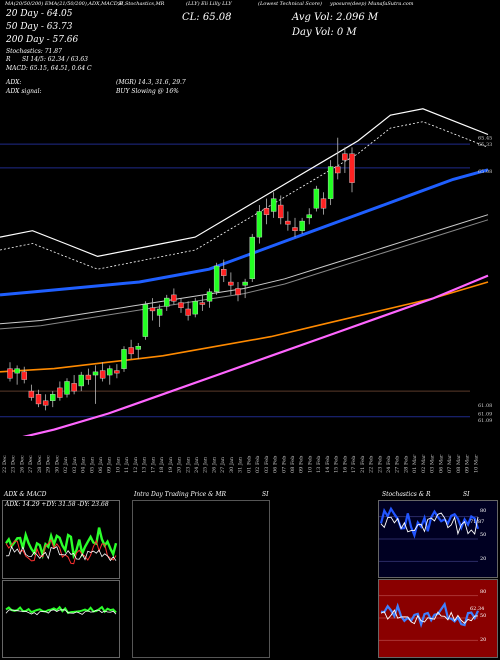  Describe the element at coordinates (430, 614) in the screenshot. I see `si-line` at that location.